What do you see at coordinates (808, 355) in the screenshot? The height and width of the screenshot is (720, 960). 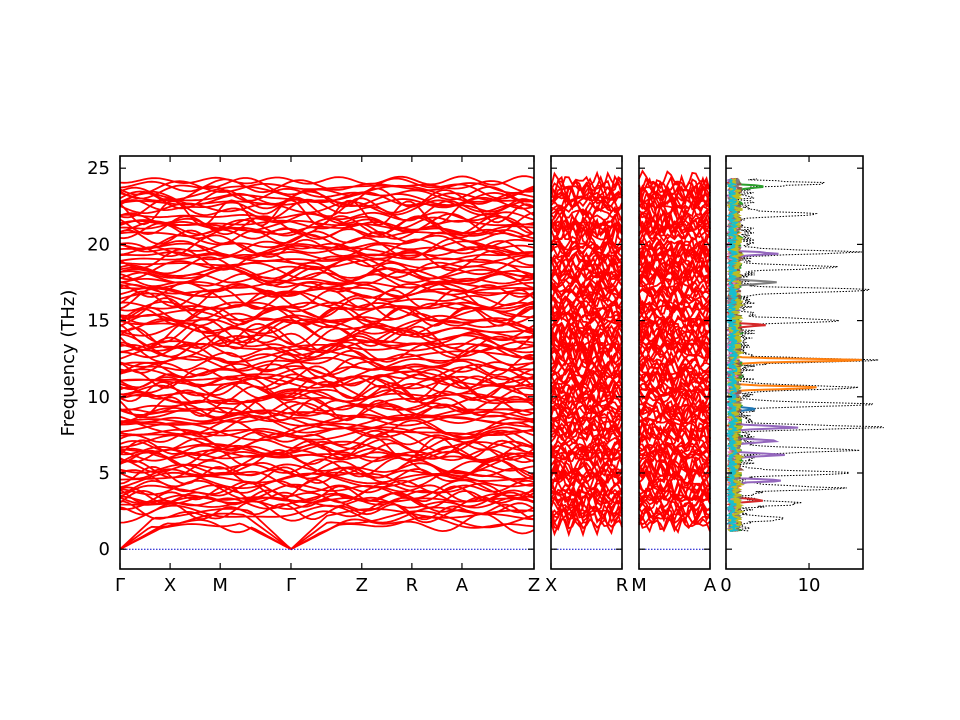 I see `total-dos-line` at bounding box center [808, 355].